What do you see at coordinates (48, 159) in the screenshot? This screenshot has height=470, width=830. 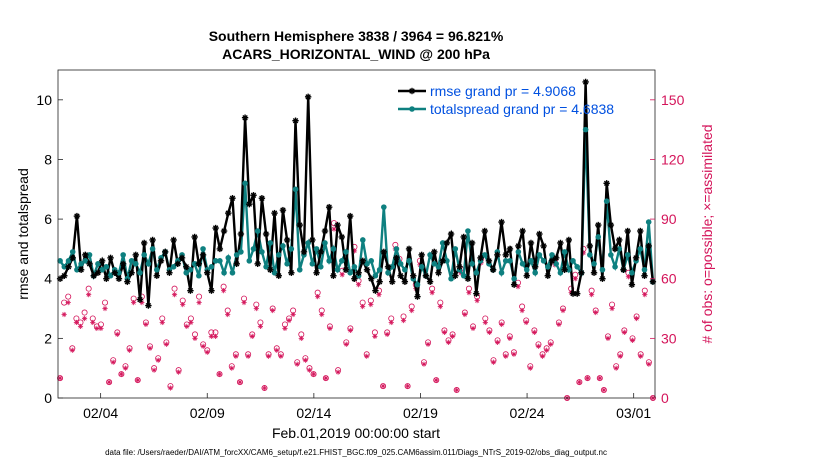 I see `y-tick-label: 8` at bounding box center [48, 159].